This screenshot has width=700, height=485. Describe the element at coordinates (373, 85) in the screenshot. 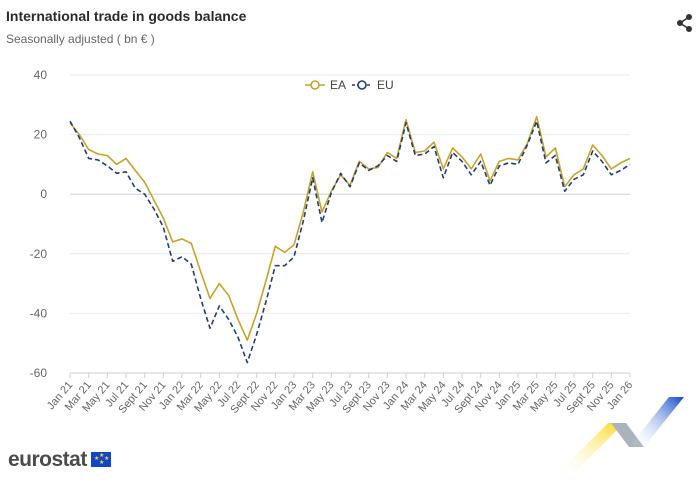

I see `legend-item-eu: EU` at that location.